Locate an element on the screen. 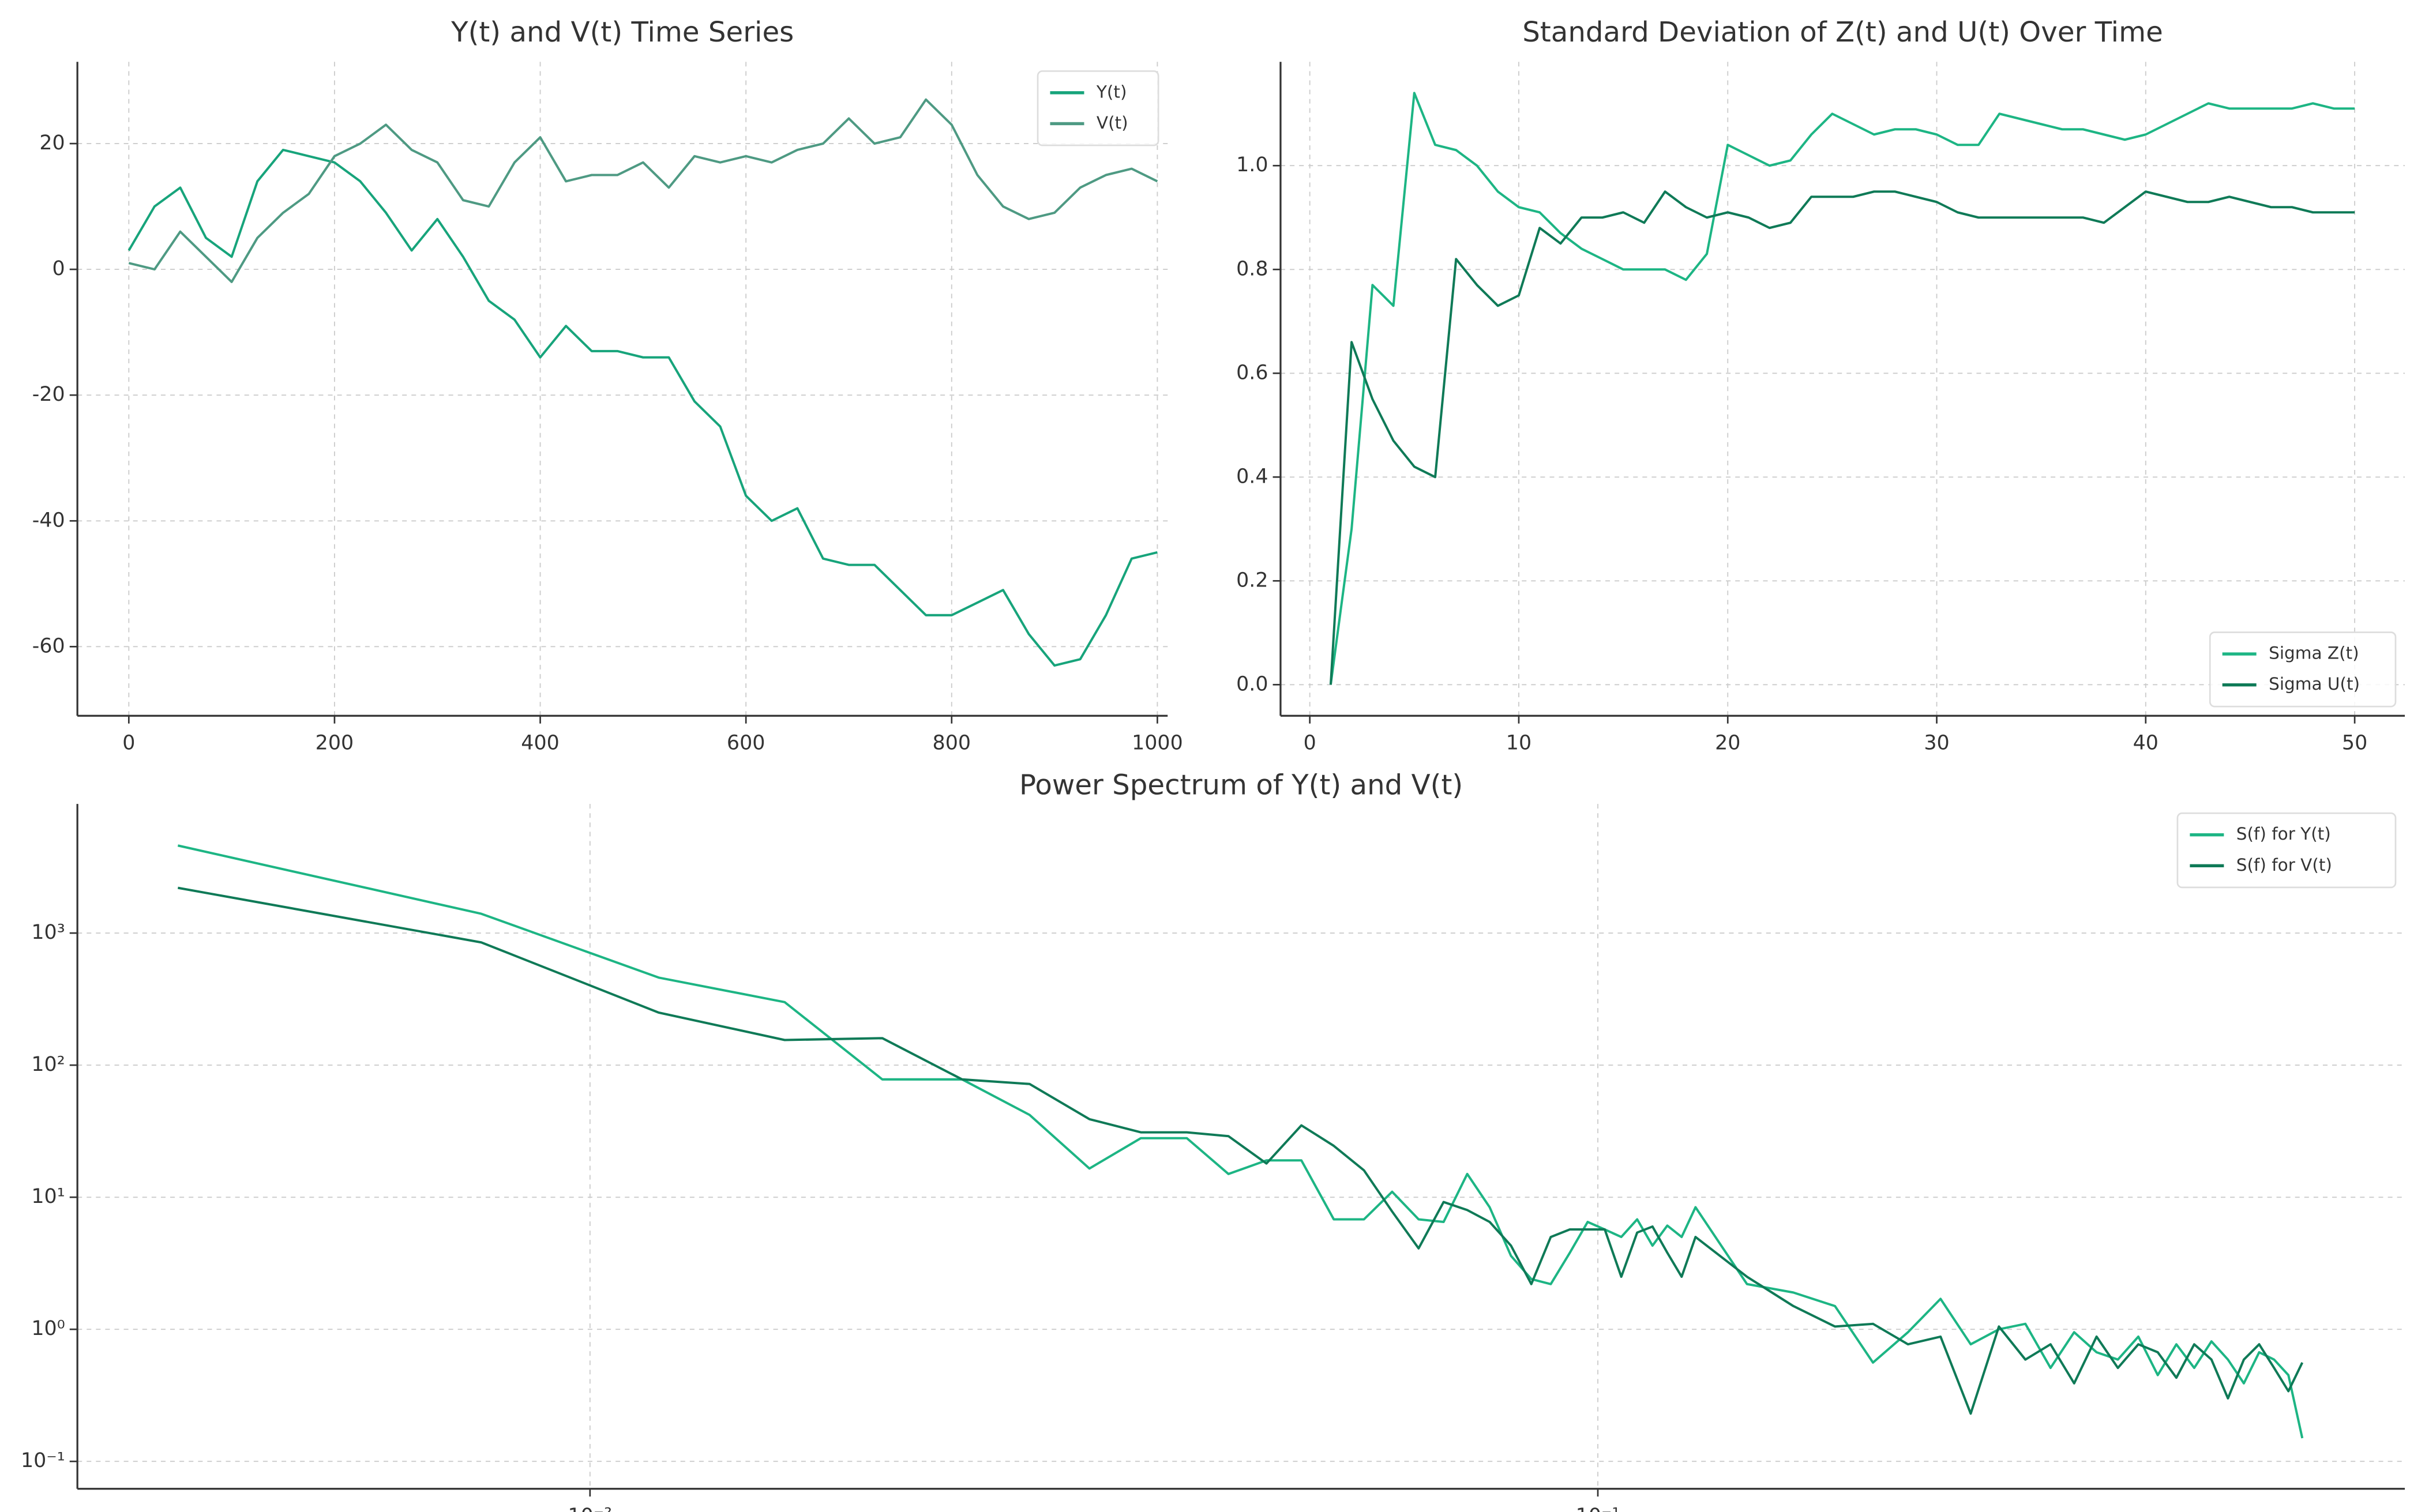 The width and height of the screenshot is (2425, 1512). x-tick-label: 40 is located at coordinates (2146, 744).